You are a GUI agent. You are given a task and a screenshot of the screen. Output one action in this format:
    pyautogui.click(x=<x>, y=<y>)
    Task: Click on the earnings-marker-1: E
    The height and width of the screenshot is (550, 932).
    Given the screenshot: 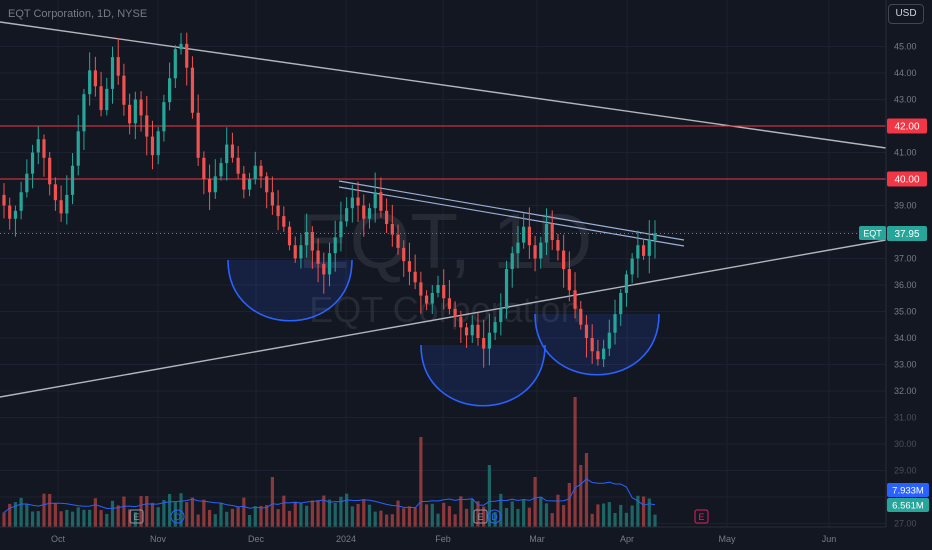 What is the action you would take?
    pyautogui.click(x=136, y=516)
    